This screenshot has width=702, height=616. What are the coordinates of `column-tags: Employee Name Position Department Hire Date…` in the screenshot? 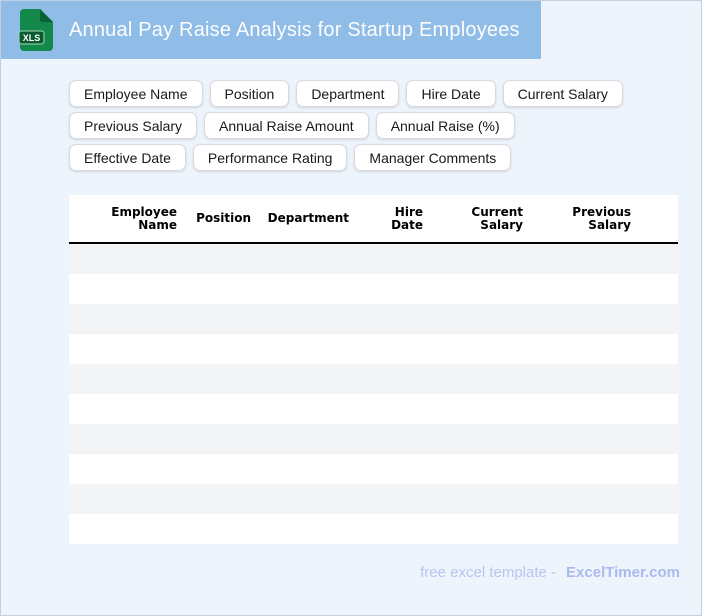 It's located at (351, 125).